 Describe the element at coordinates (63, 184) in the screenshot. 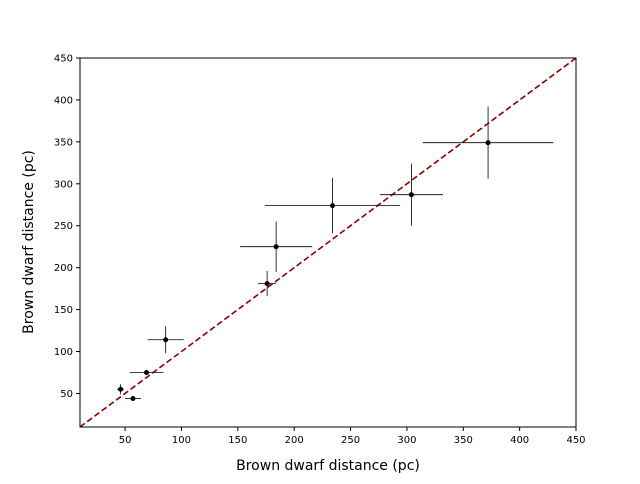

I see `y-tick-label: 300` at that location.